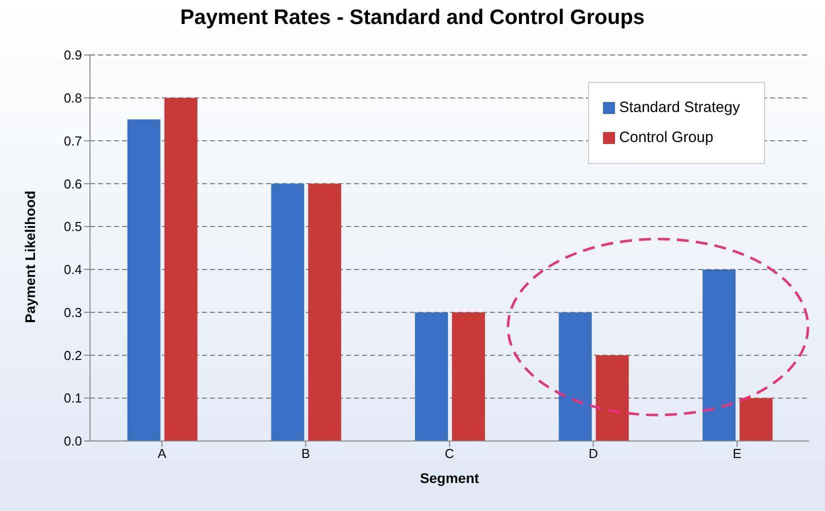 The height and width of the screenshot is (511, 825). What do you see at coordinates (73, 98) in the screenshot?
I see `y-tick-label: 0.8` at bounding box center [73, 98].